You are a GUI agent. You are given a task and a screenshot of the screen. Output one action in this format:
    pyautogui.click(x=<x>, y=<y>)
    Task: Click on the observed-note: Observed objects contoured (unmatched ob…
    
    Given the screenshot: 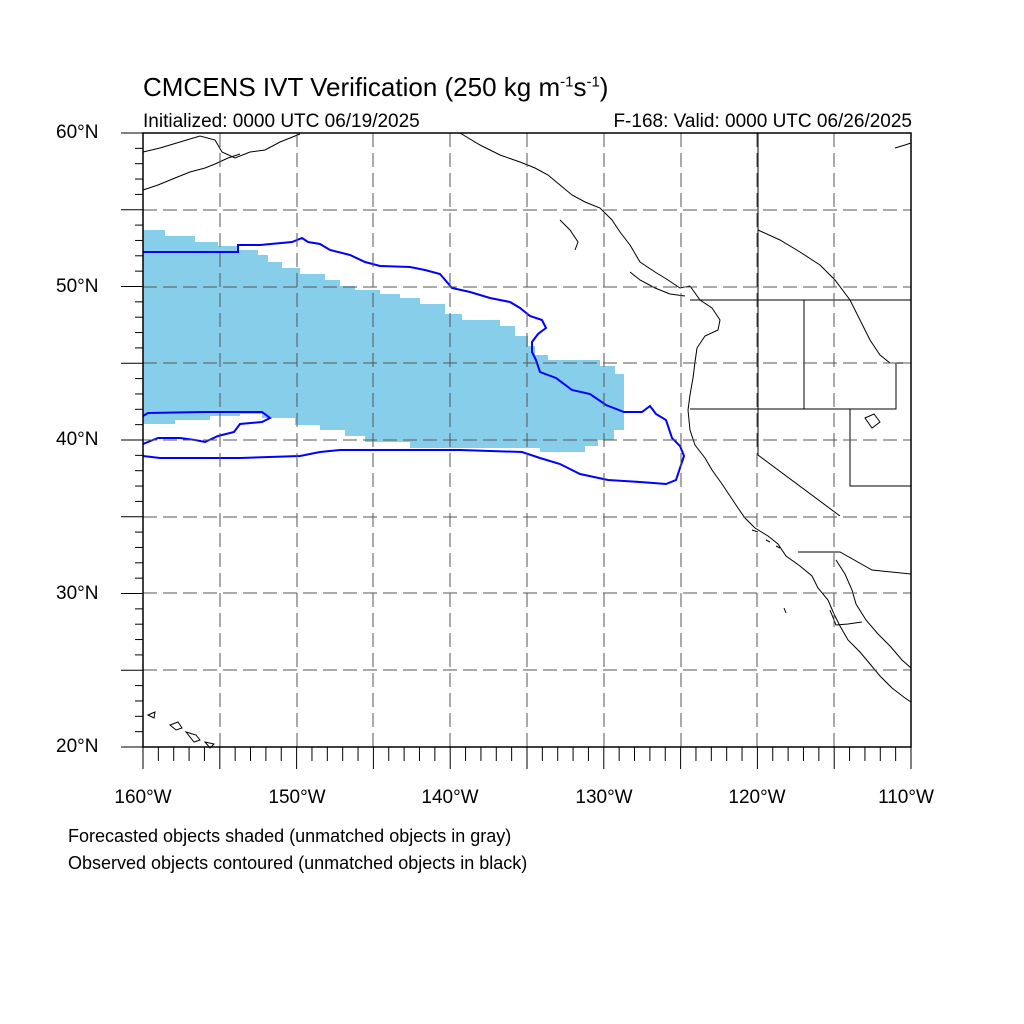 What is the action you would take?
    pyautogui.click(x=298, y=863)
    